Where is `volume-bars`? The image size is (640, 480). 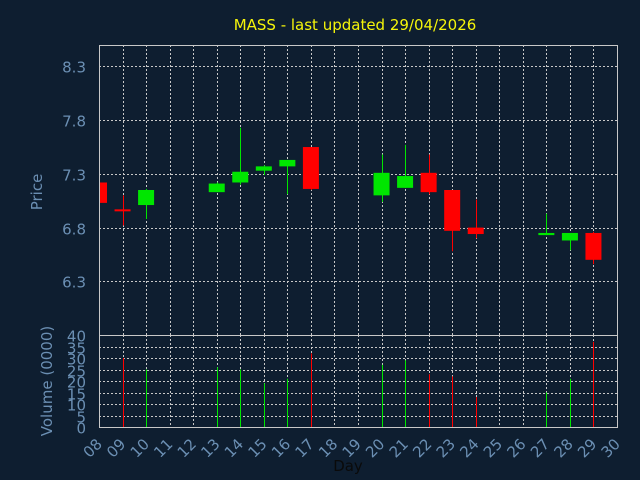 volume-bars is located at coordinates (358, 384).